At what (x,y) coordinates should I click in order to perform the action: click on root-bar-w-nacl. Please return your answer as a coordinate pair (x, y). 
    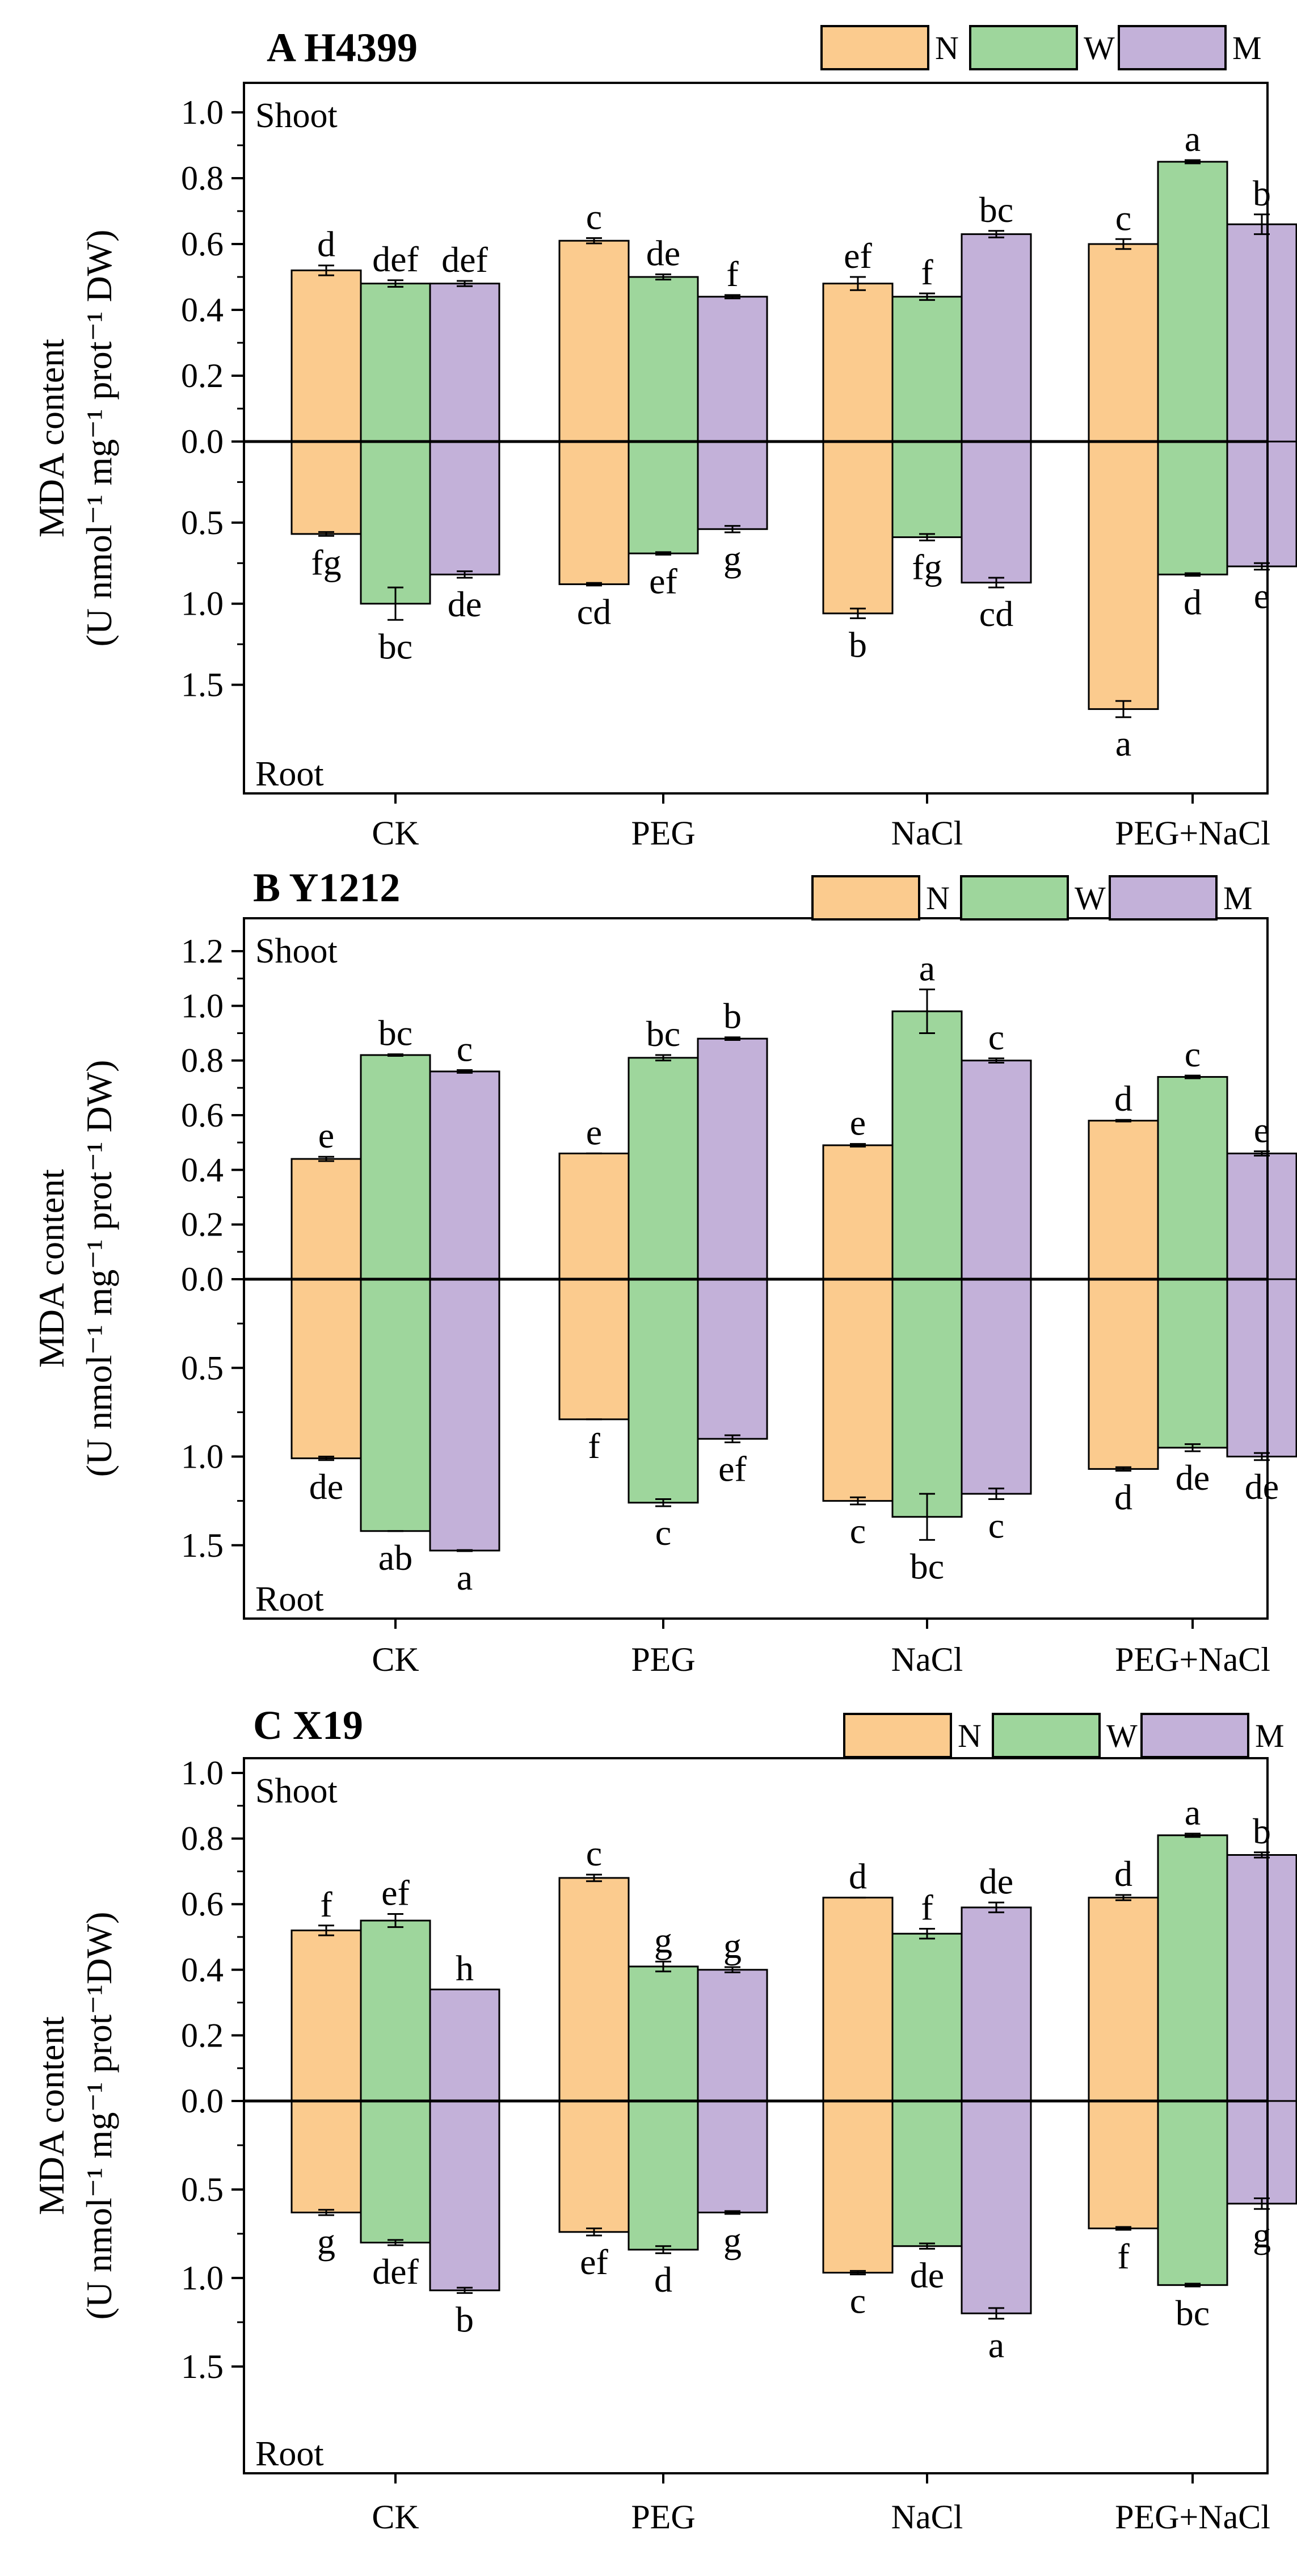
    Looking at the image, I should click on (927, 2173).